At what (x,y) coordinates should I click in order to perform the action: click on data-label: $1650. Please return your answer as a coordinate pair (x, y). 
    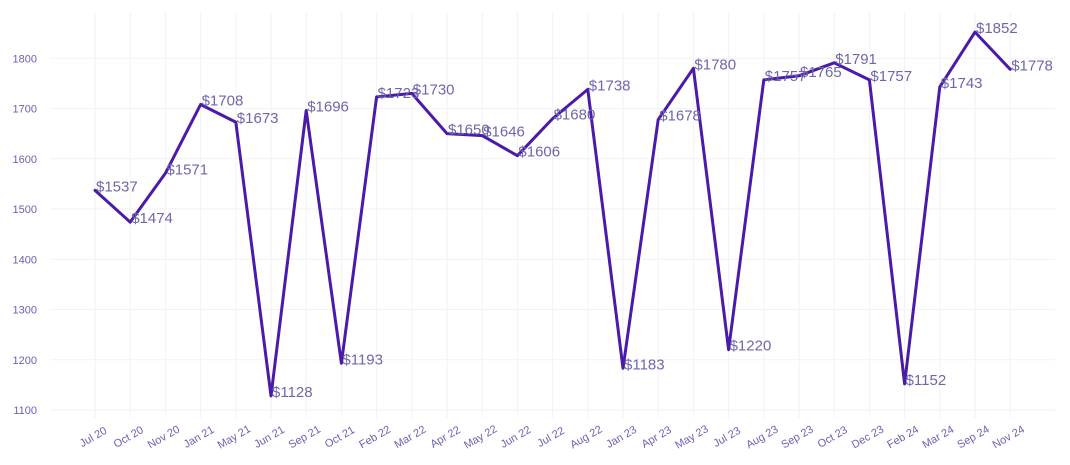
    Looking at the image, I should click on (469, 130).